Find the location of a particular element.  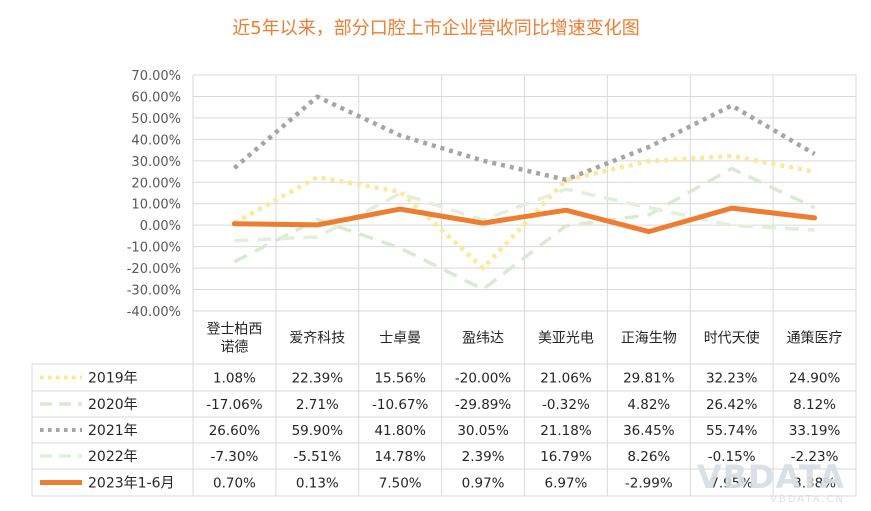

x-tick-label: 盈纬达 is located at coordinates (483, 339).